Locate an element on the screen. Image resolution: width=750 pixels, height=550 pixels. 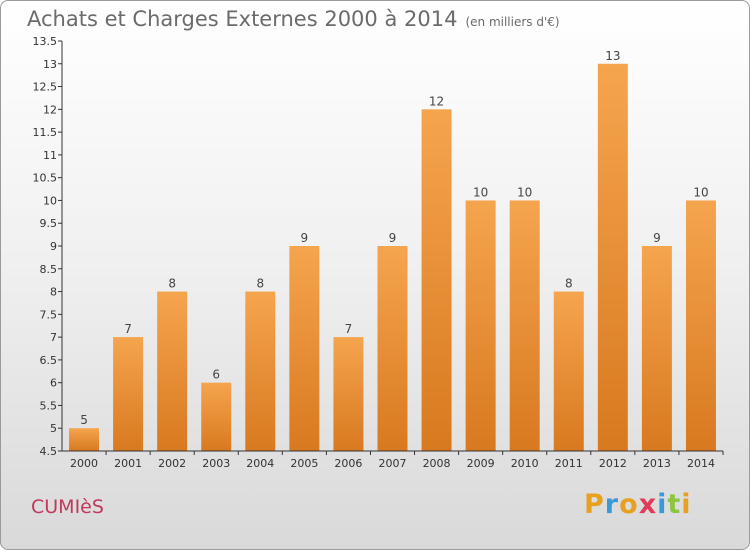
y-tick-label: 5 is located at coordinates (53, 428).